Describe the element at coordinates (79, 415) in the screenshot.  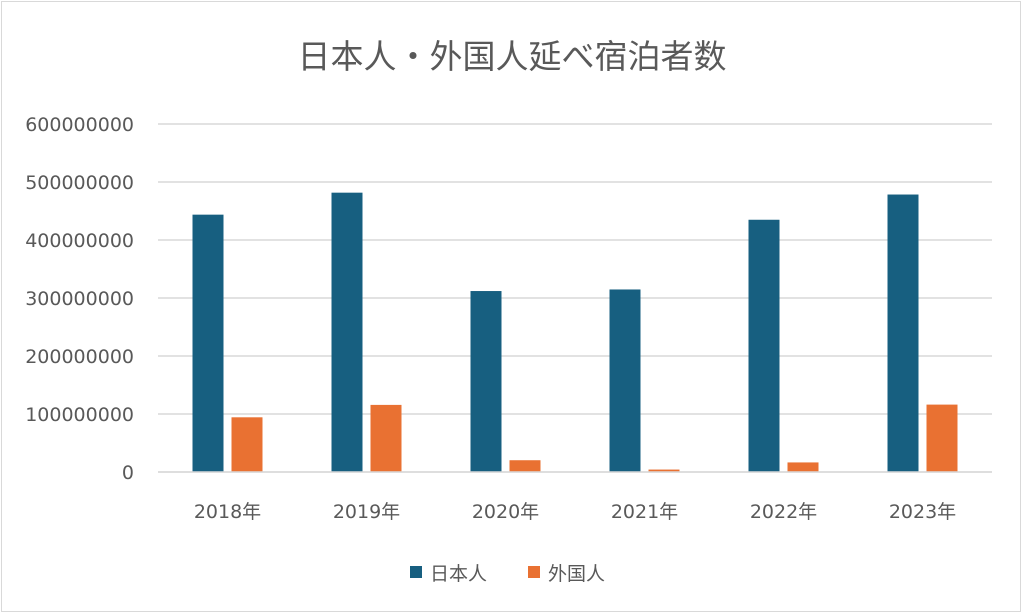
I see `y-tick-label: 100000000` at that location.